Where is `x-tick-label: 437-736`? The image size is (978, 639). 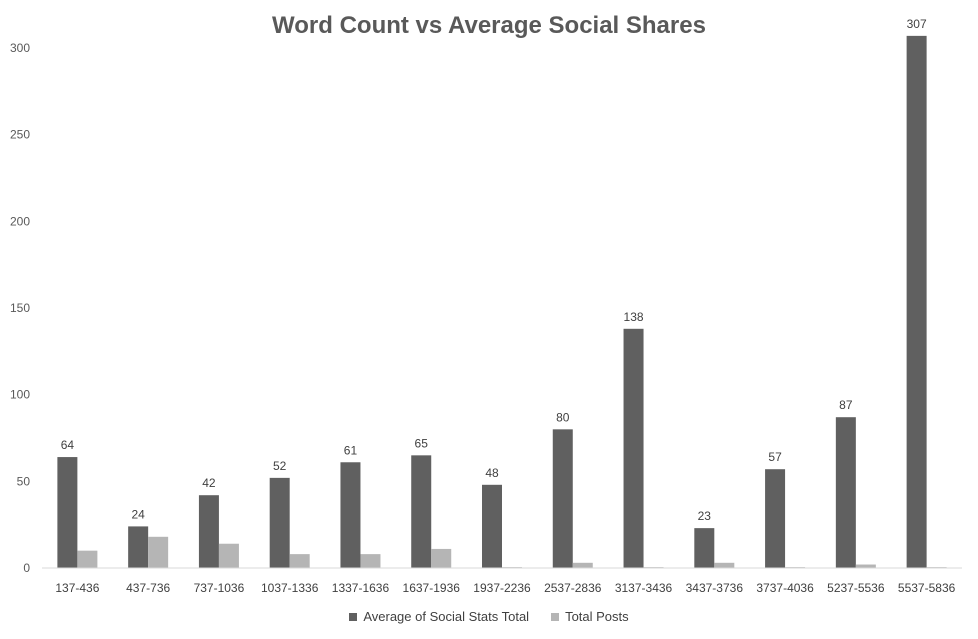 x-tick-label: 437-736 is located at coordinates (148, 588).